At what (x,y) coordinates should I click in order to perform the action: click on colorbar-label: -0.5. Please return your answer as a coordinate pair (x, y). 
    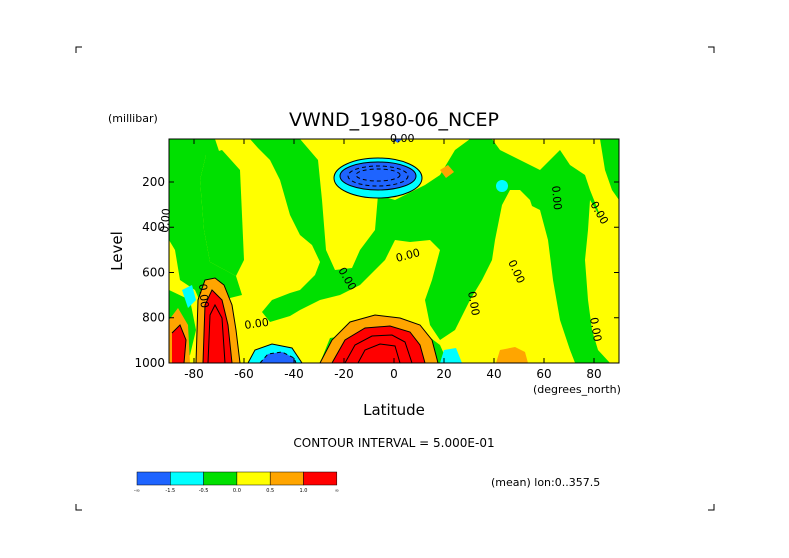
    Looking at the image, I should click on (204, 491).